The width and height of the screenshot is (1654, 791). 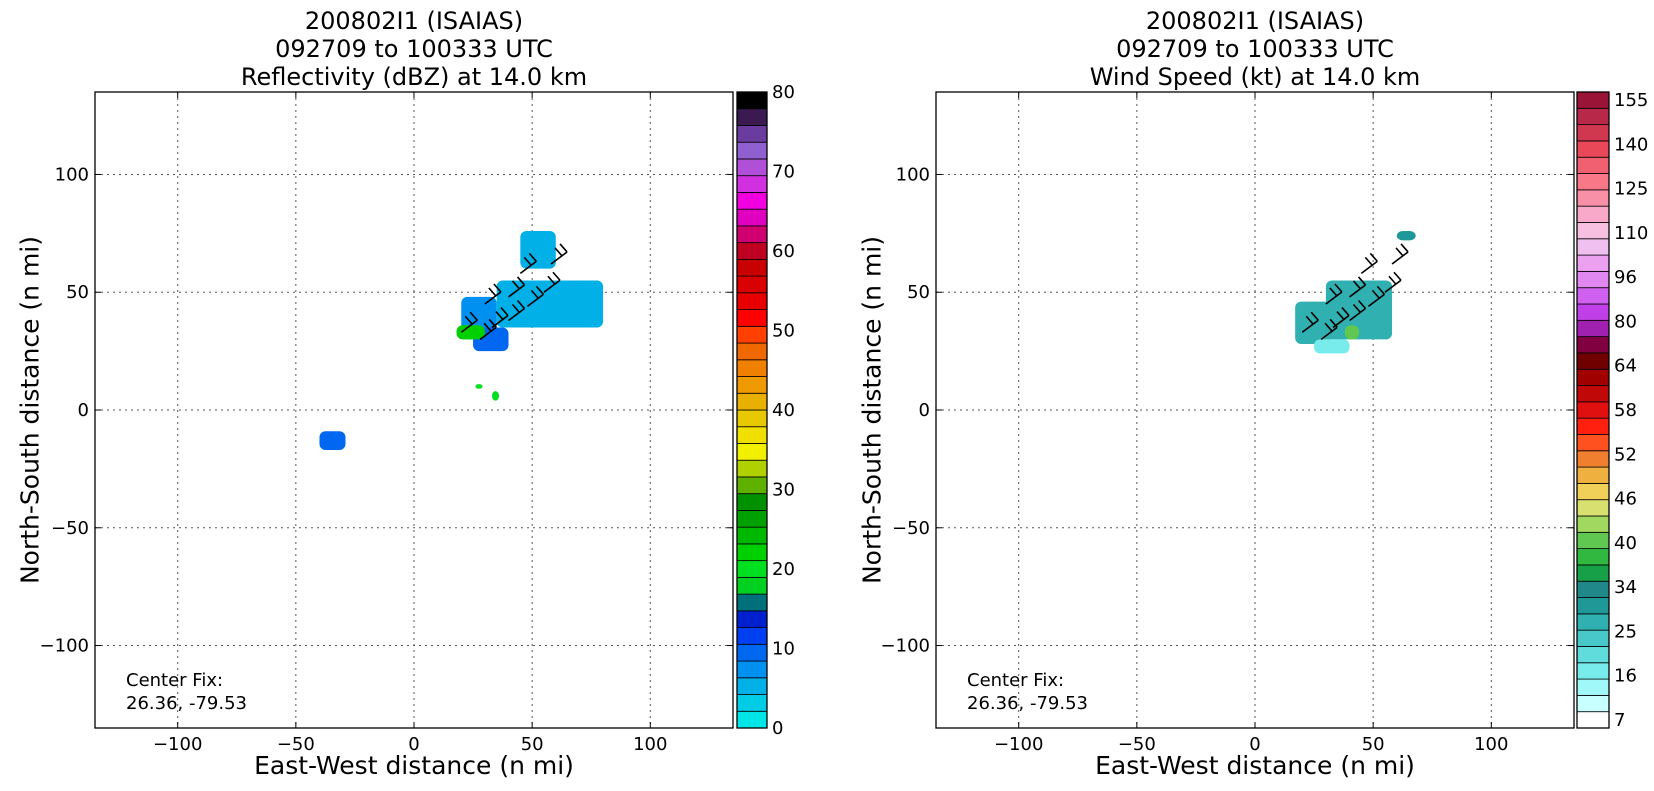 I want to click on colorbar-tick-label: 140, so click(x=1631, y=144).